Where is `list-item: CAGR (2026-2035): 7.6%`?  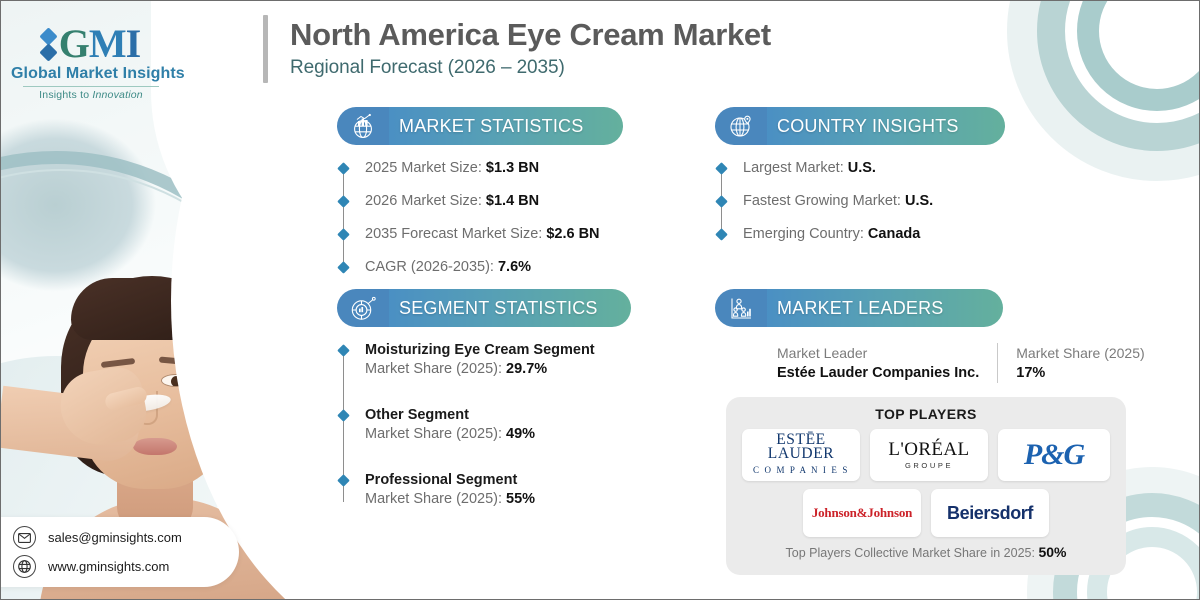 list-item: CAGR (2026-2035): 7.6% is located at coordinates (501, 267).